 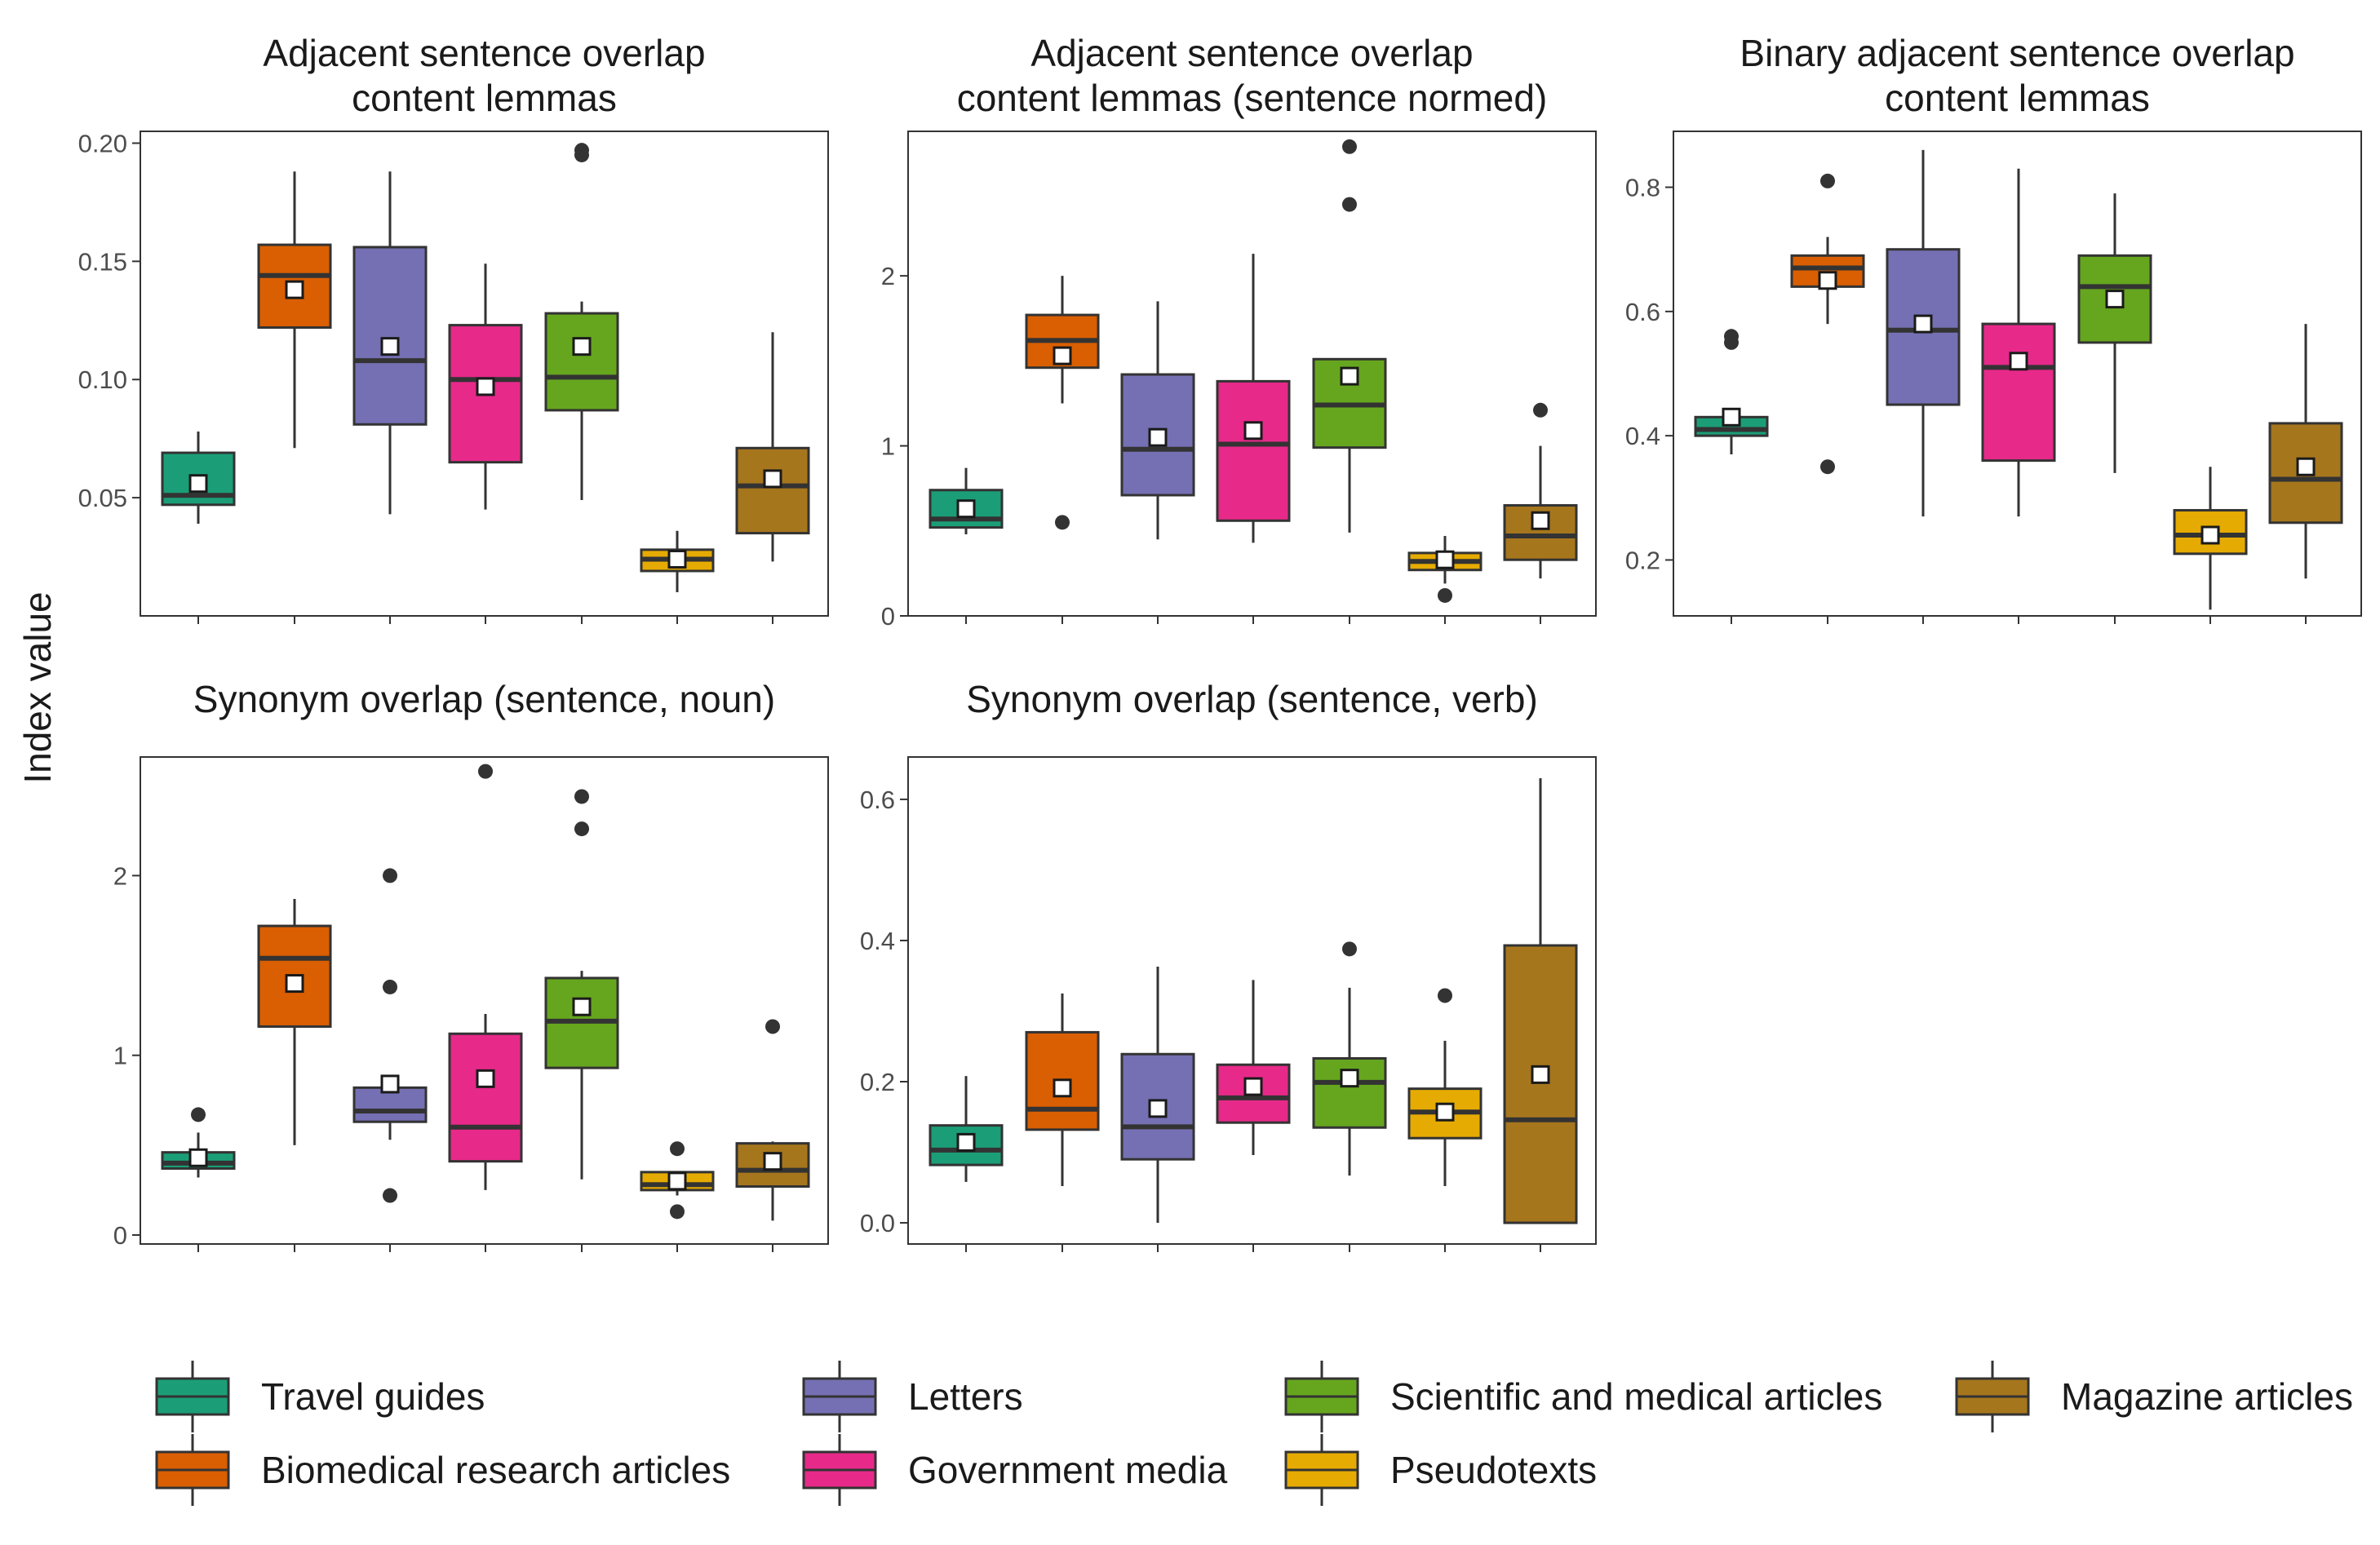 What do you see at coordinates (1068, 1470) in the screenshot?
I see `legend-label: Government media` at bounding box center [1068, 1470].